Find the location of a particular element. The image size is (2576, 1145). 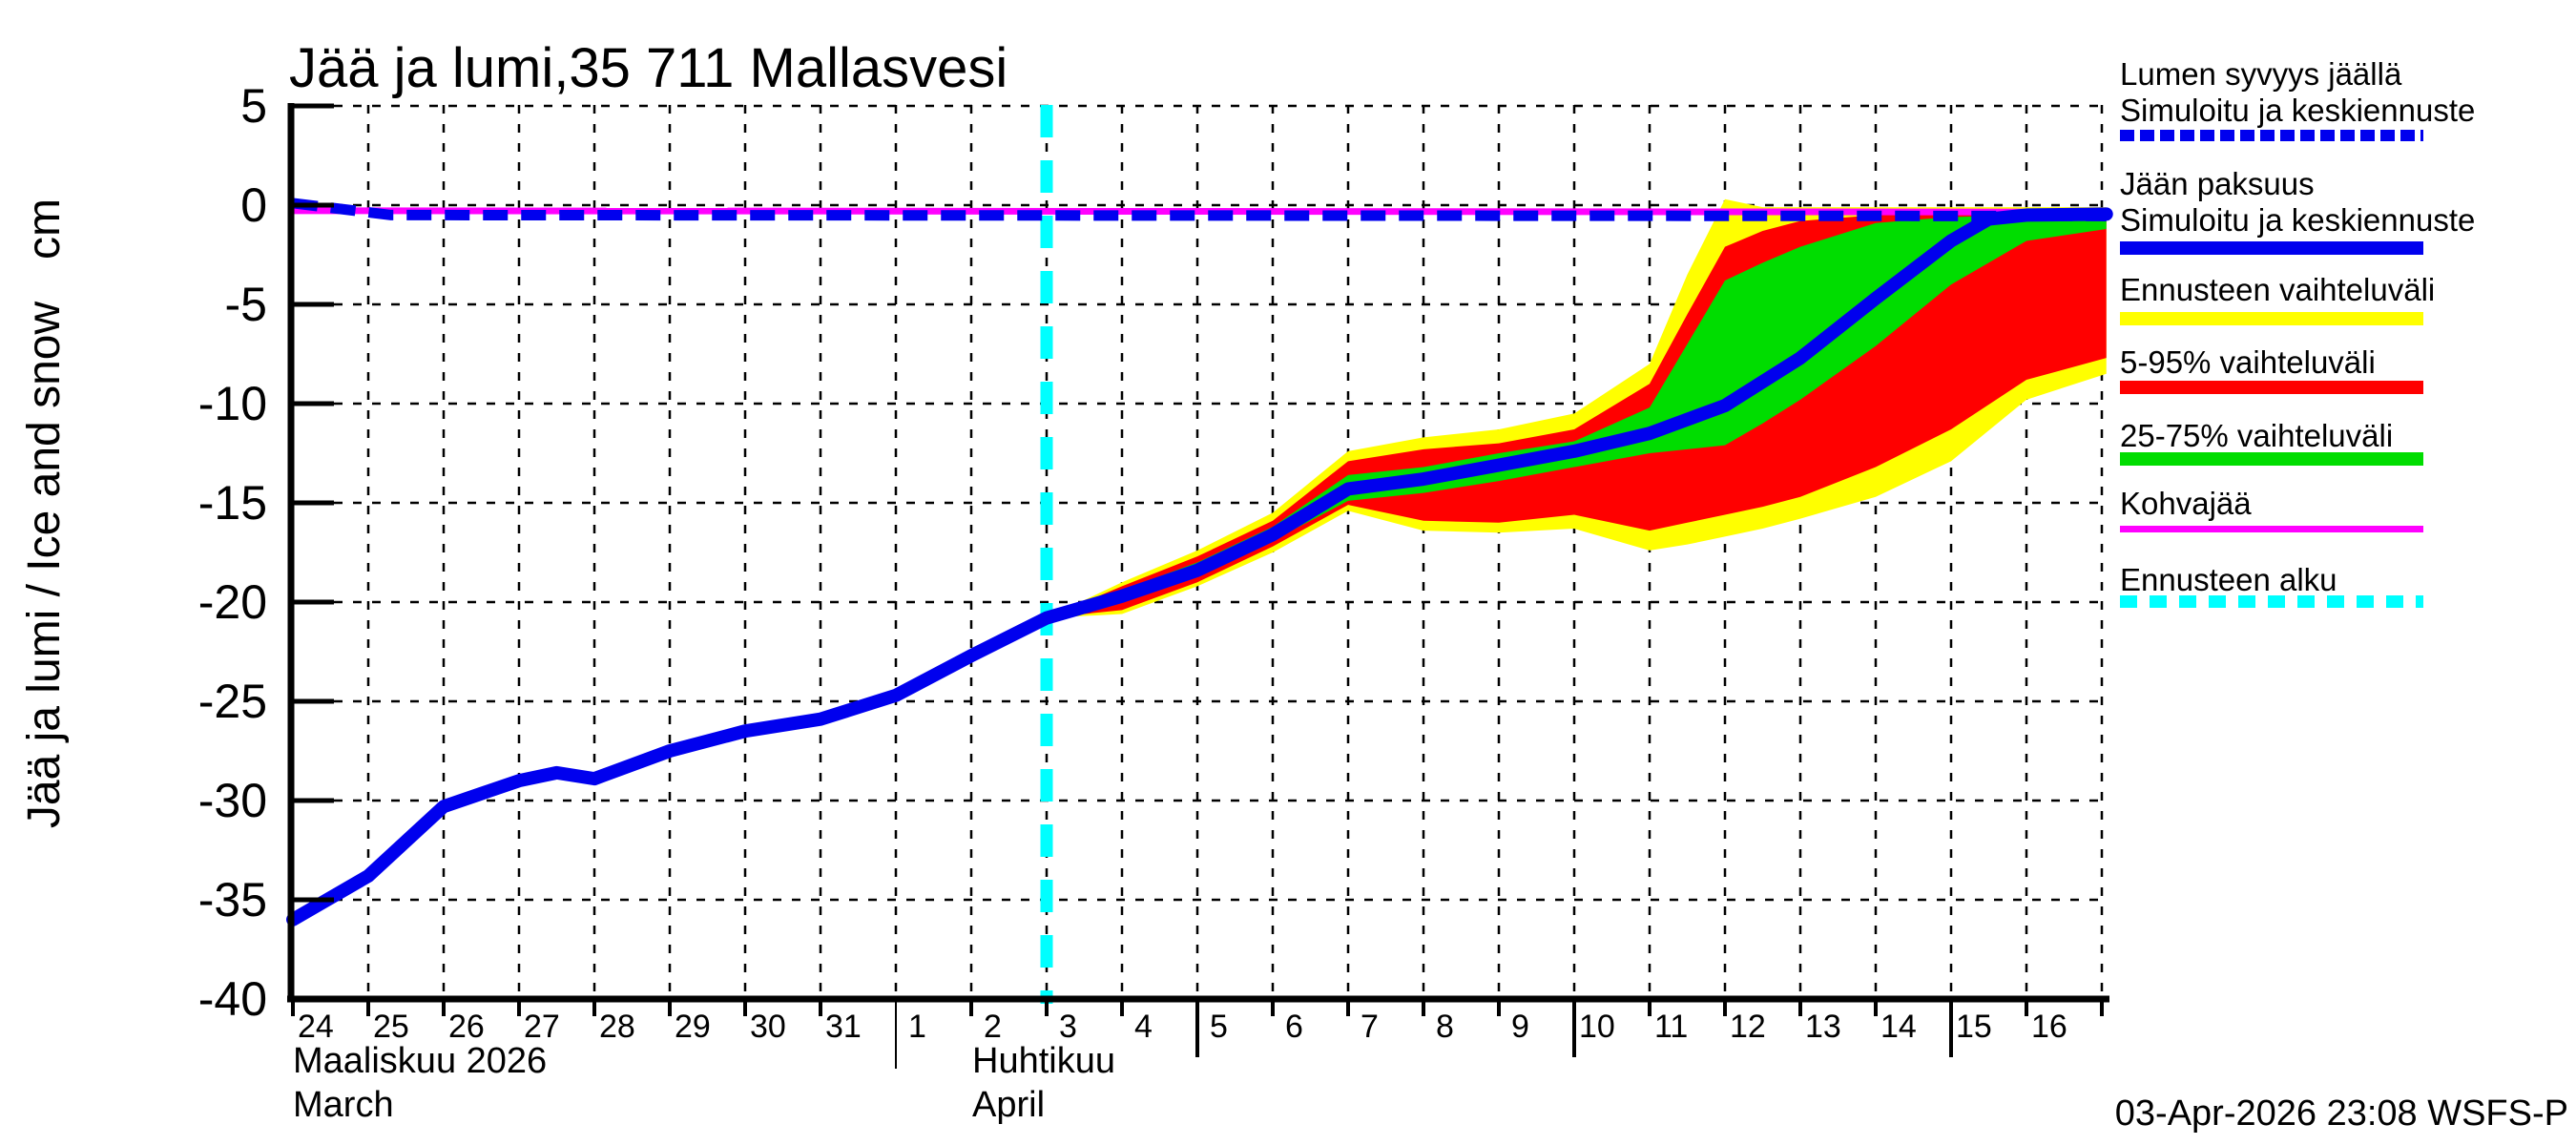

y-tick-label: -40 is located at coordinates (232, 999).